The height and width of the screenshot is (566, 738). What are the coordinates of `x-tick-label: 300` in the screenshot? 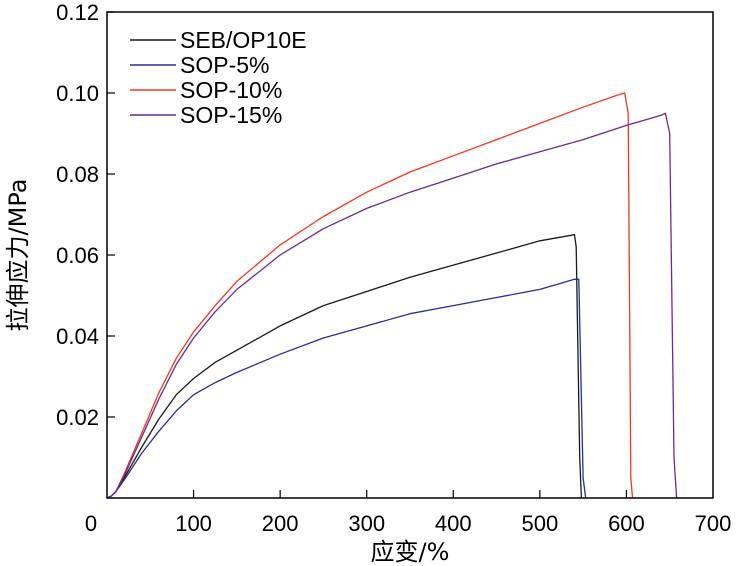 It's located at (366, 523).